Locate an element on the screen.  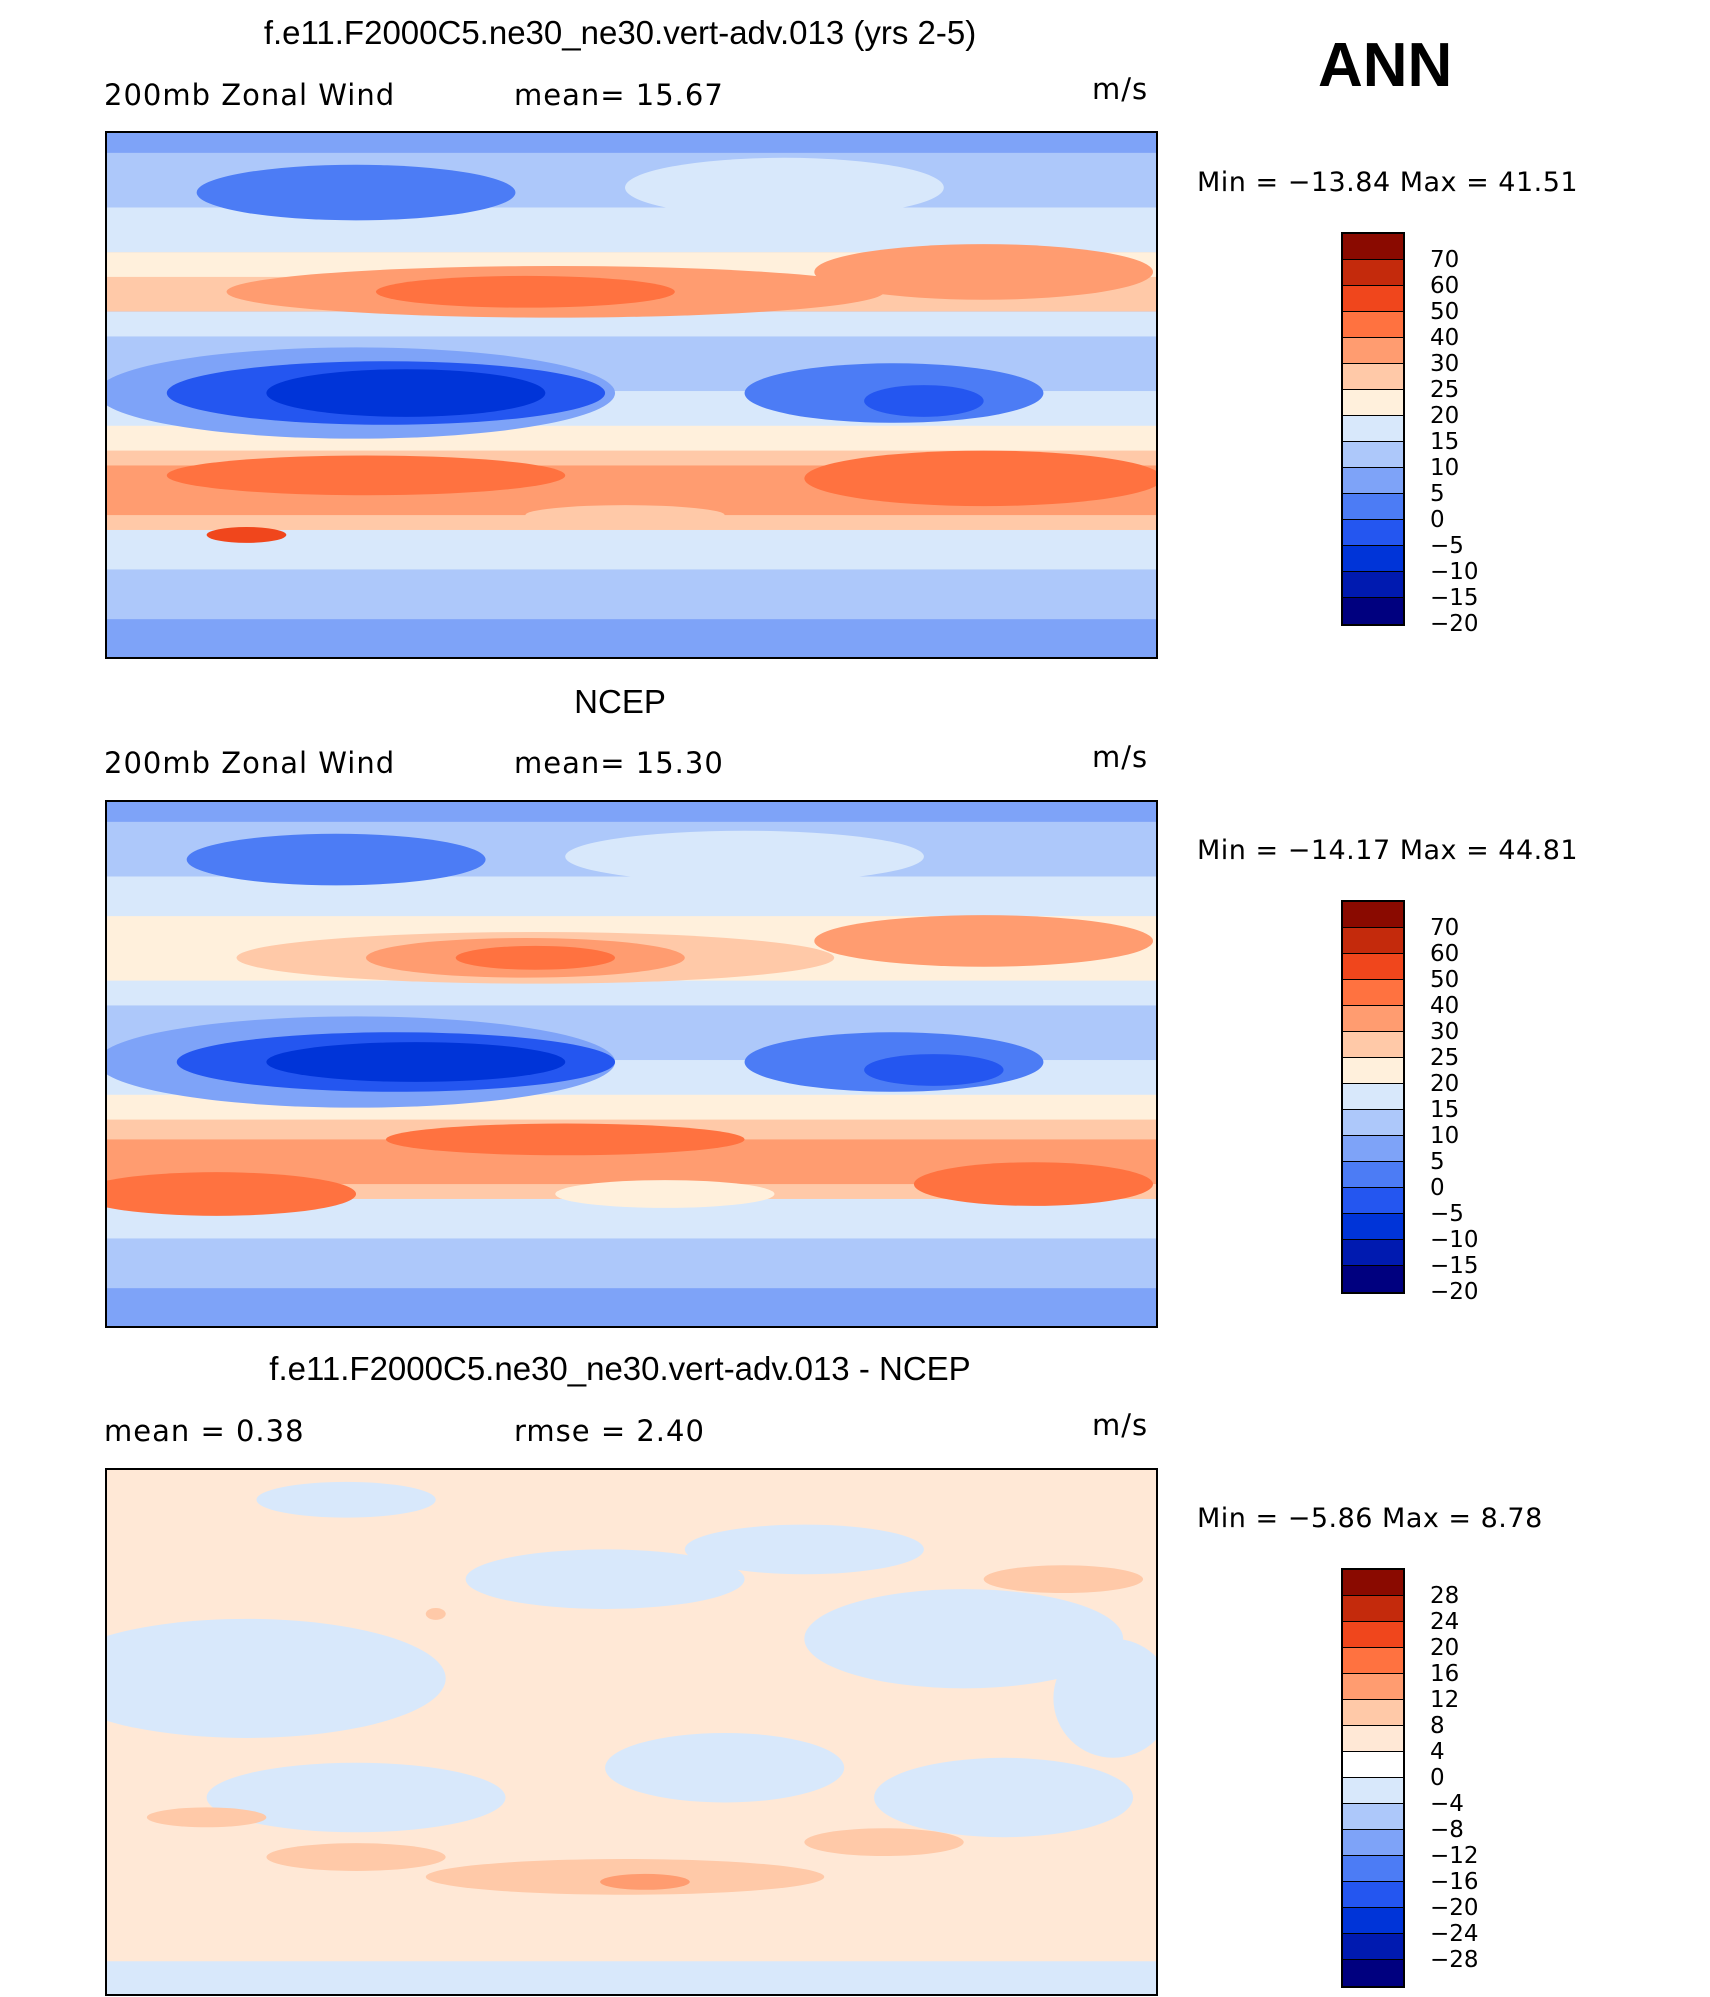
panel-mean-label: mean= 15.30 is located at coordinates (619, 763).